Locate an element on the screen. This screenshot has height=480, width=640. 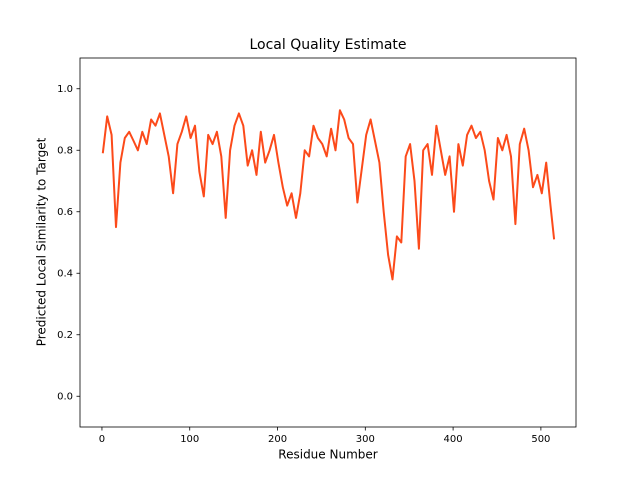
x-tick-label: 0 is located at coordinates (102, 439).